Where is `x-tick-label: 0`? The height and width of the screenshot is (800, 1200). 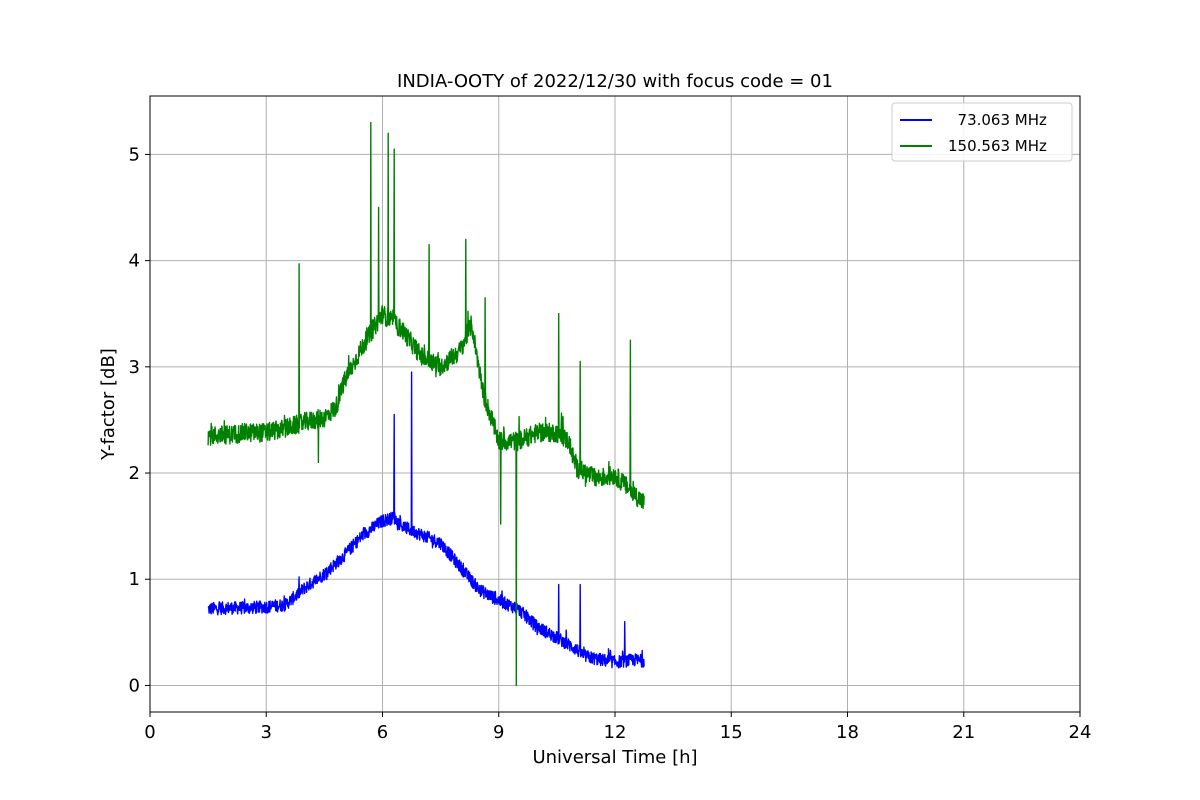 x-tick-label: 0 is located at coordinates (149, 732).